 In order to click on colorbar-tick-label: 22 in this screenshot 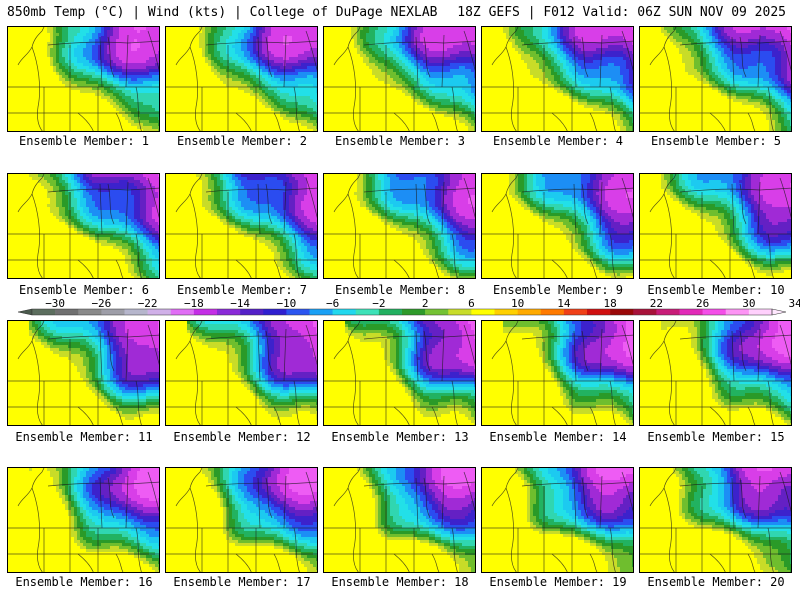, I will do `click(656, 303)`.